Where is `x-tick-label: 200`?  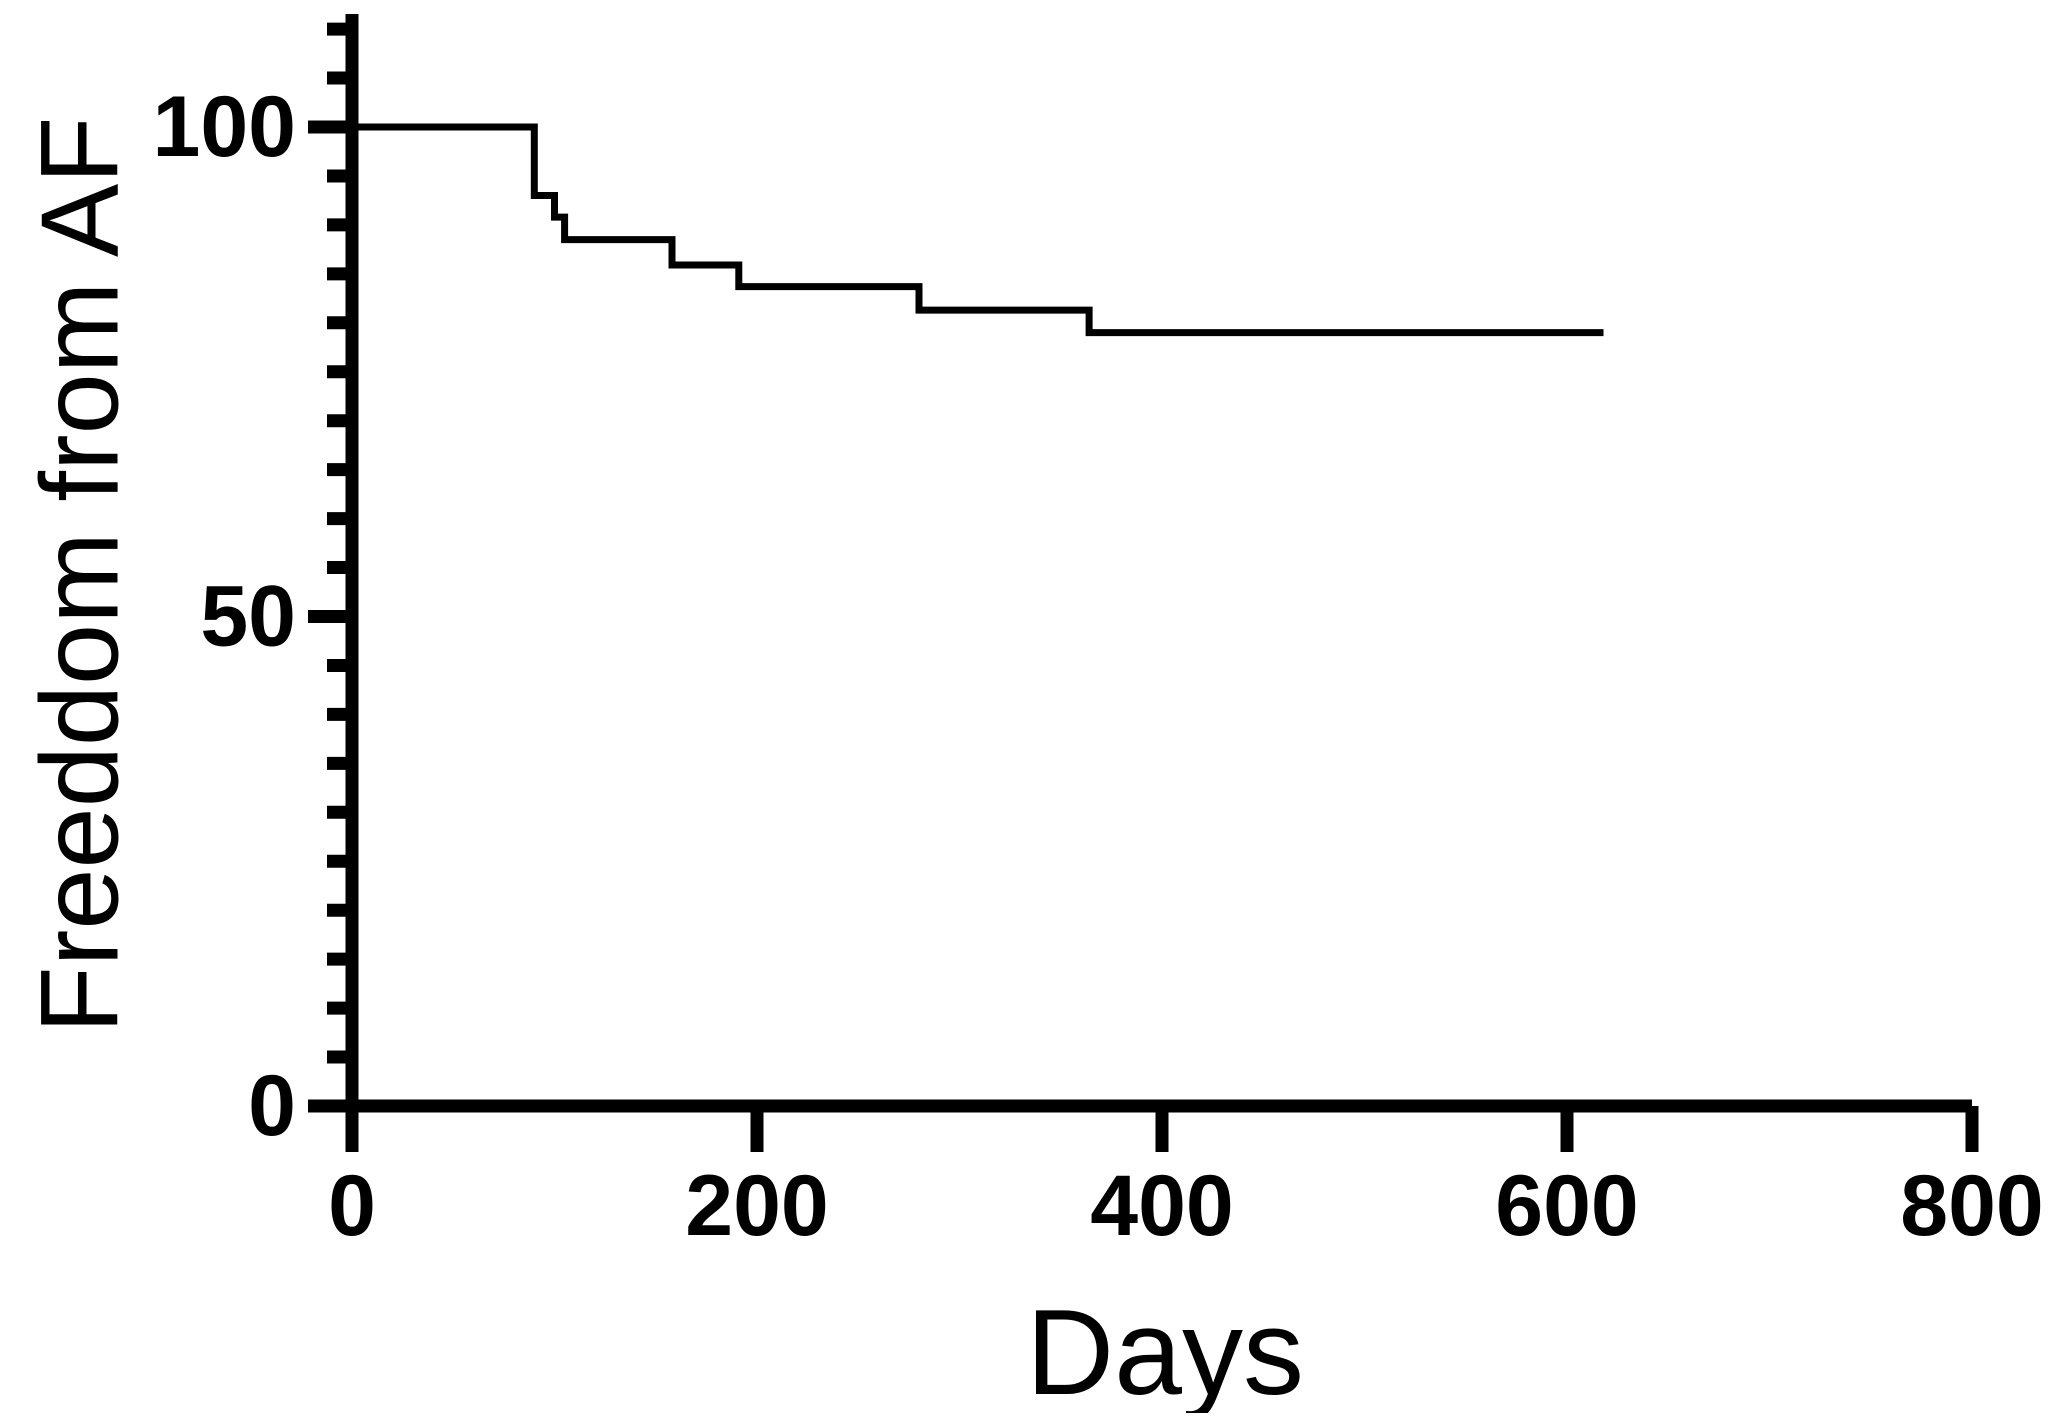 x-tick-label: 200 is located at coordinates (757, 1206).